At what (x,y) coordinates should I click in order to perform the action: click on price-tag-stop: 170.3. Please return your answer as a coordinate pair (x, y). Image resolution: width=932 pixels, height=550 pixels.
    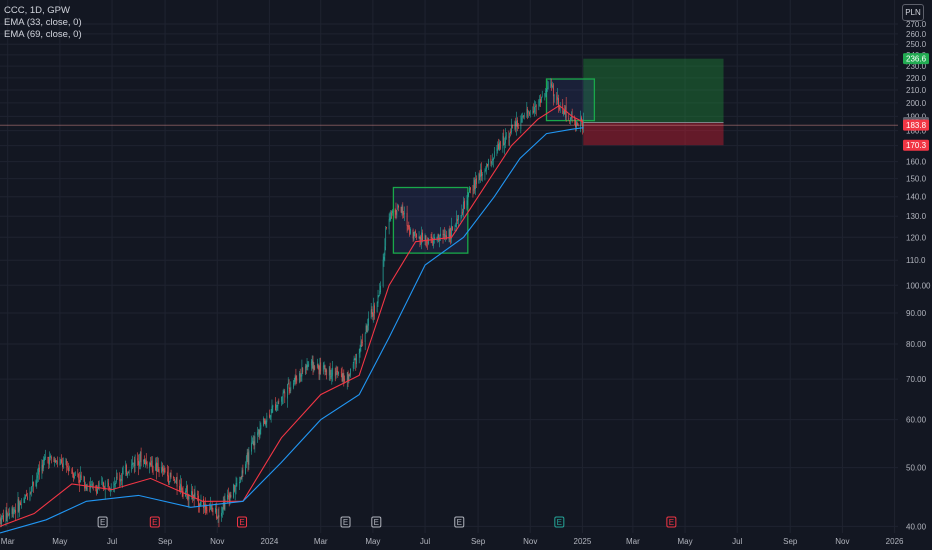
    Looking at the image, I should click on (916, 145).